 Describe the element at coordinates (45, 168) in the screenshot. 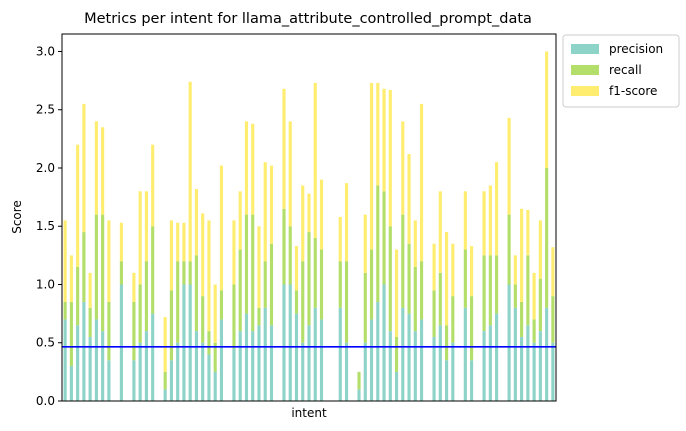

I see `y-tick-label: 2.0` at that location.